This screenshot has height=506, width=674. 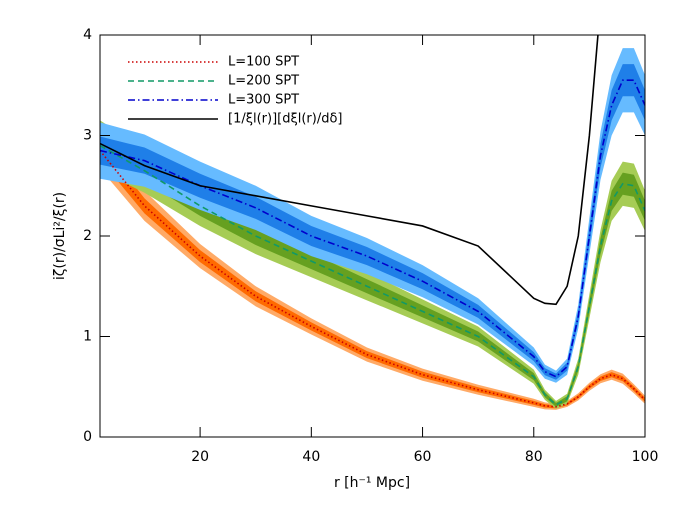 What do you see at coordinates (423, 457) in the screenshot?
I see `x-tick-label: 60` at bounding box center [423, 457].